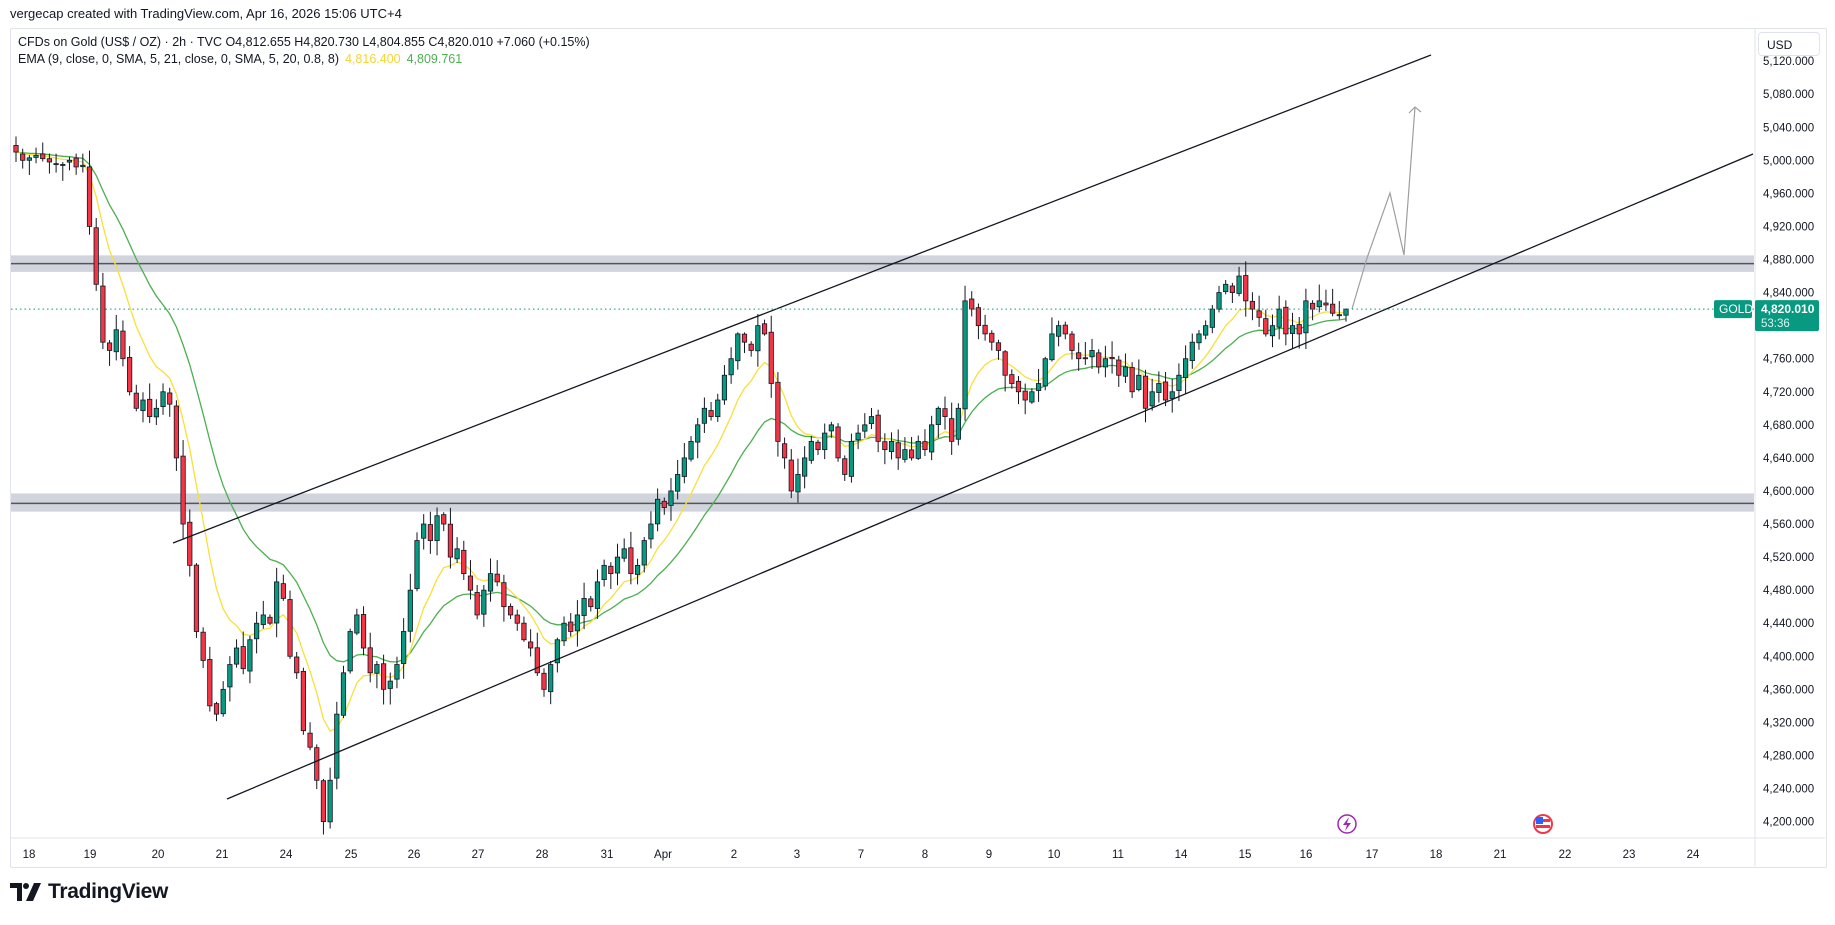  Describe the element at coordinates (1788, 393) in the screenshot. I see `price-tick: 4,720.000` at that location.